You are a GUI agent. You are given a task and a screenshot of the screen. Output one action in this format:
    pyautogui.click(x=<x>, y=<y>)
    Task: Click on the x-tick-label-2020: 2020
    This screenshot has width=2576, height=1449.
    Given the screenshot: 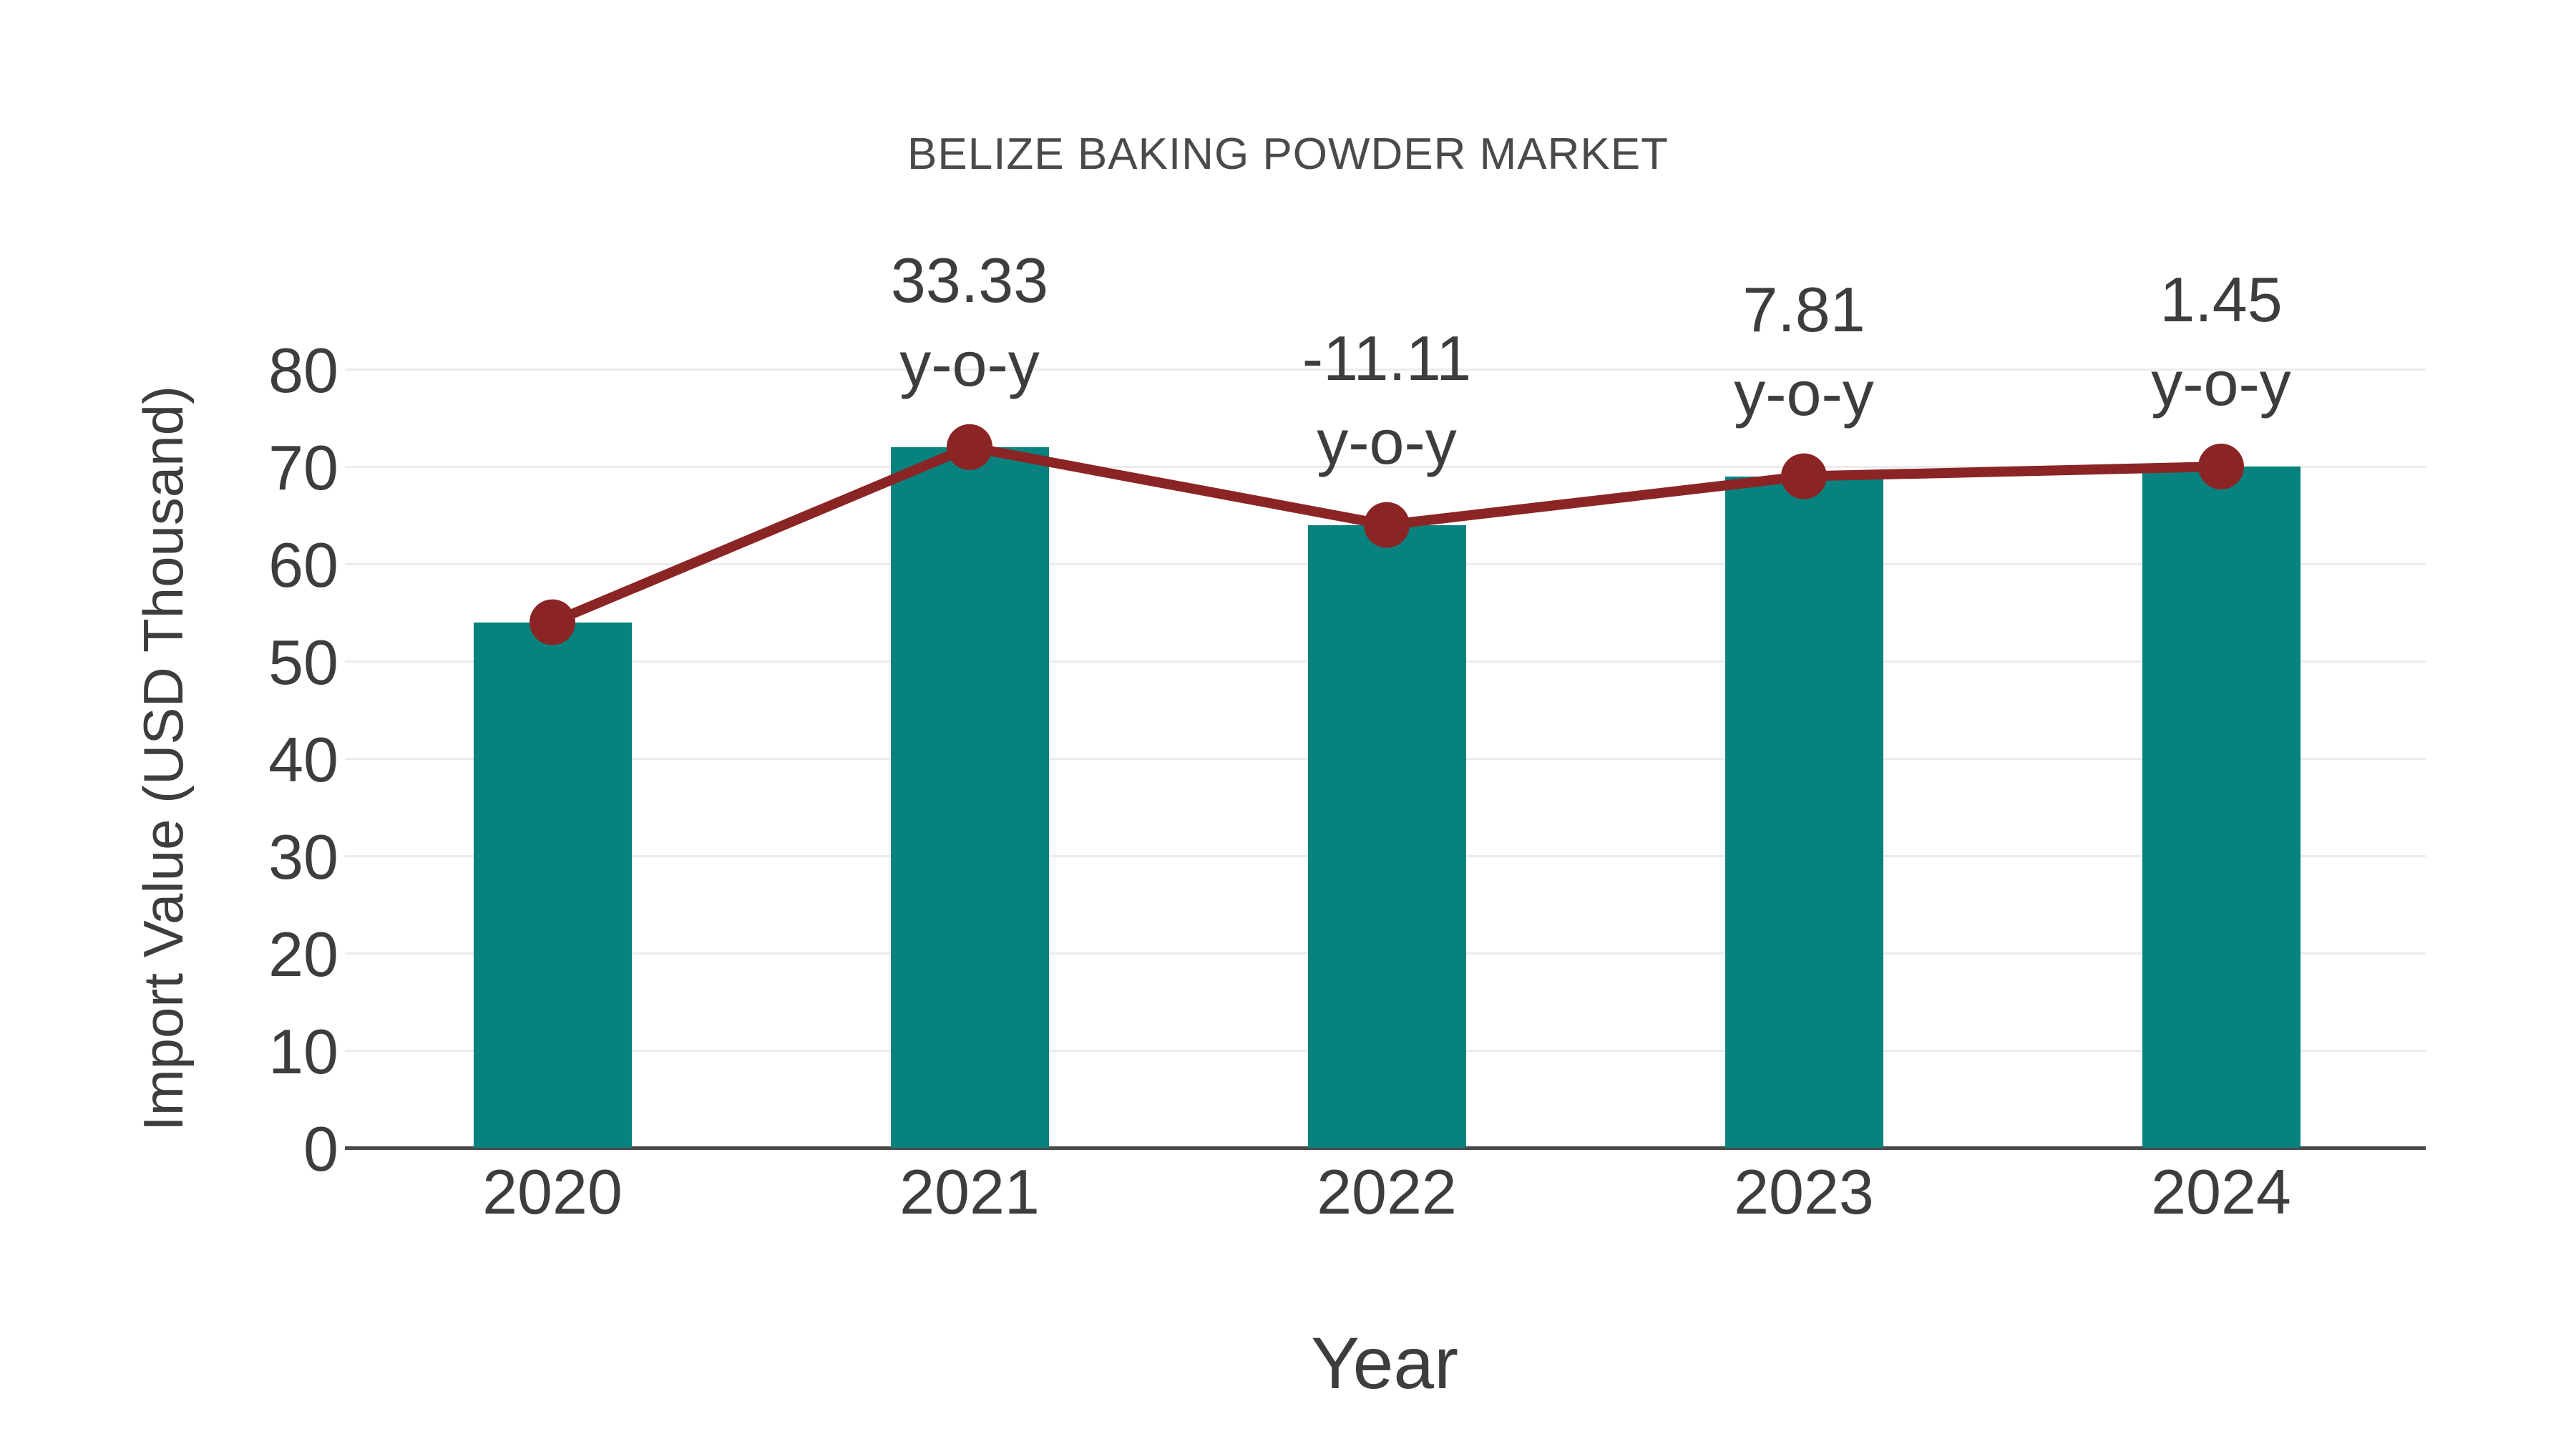 What is the action you would take?
    pyautogui.click(x=552, y=1191)
    